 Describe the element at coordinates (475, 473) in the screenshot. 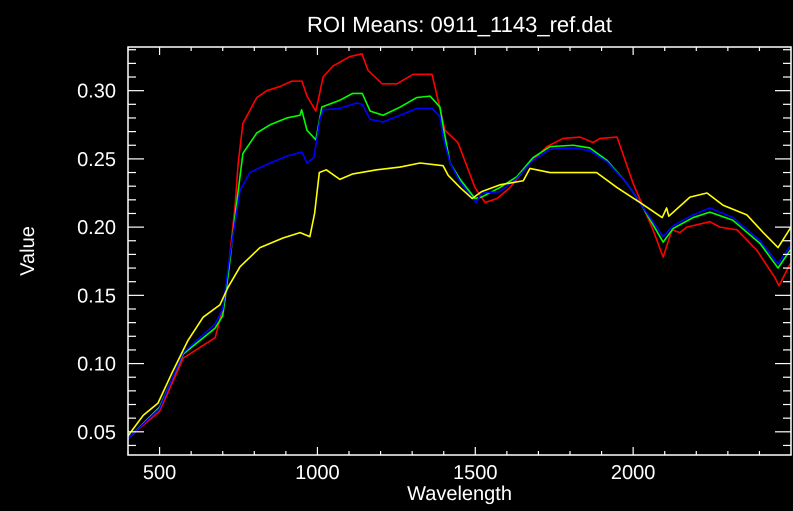

I see `x-tick-label: 1500` at that location.